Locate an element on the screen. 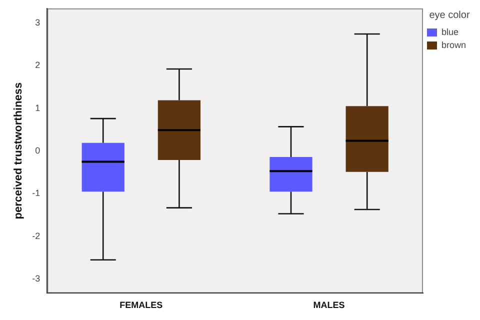 The width and height of the screenshot is (480, 320). y-tick-label: 0 is located at coordinates (37, 151).